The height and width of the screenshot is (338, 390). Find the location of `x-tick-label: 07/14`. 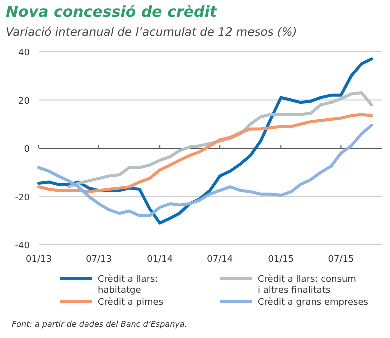

x-tick-label: 07/14 is located at coordinates (220, 260).